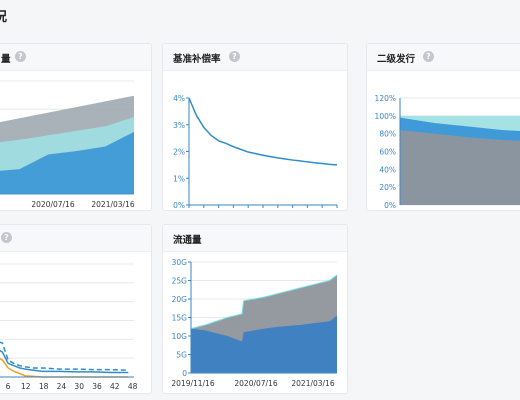 The width and height of the screenshot is (520, 400). What do you see at coordinates (218, 210) in the screenshot?
I see `x-tick-label: 4` at bounding box center [218, 210].